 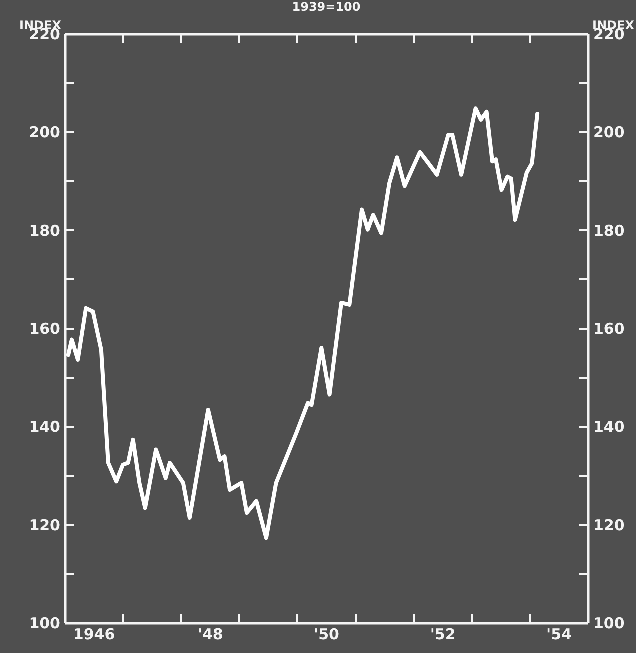 What do you see at coordinates (609, 133) in the screenshot?
I see `y2-tick-label: 200` at bounding box center [609, 133].